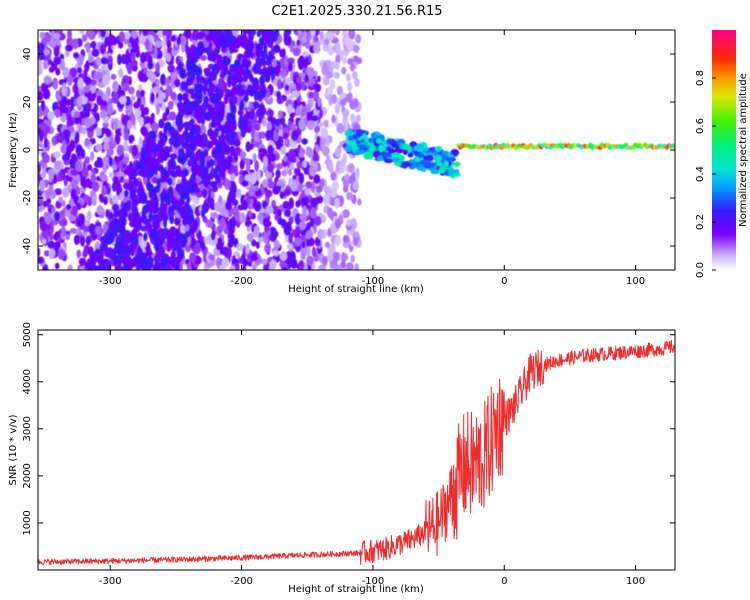  I want to click on colorbar-tick-label: 0.8, so click(700, 78).